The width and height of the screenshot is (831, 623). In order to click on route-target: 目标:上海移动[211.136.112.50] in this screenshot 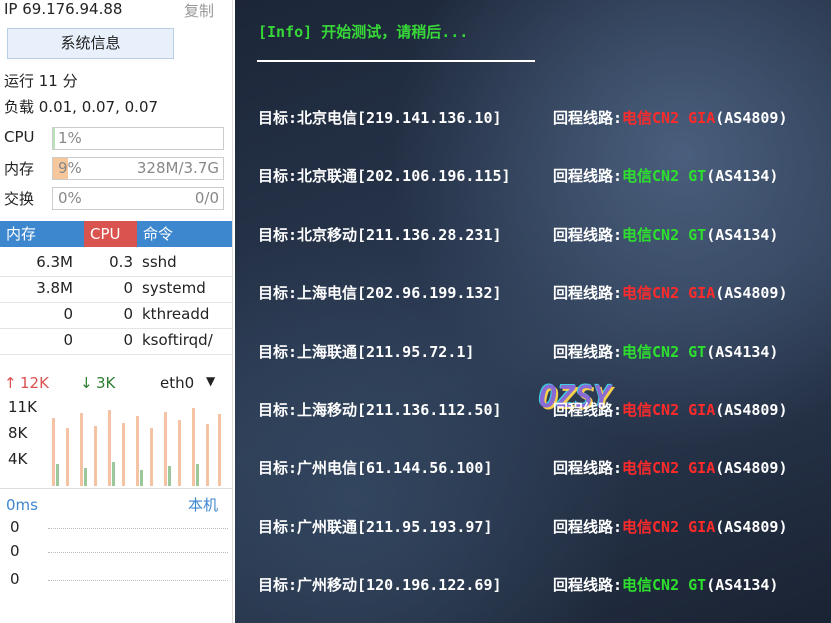, I will do `click(380, 410)`.